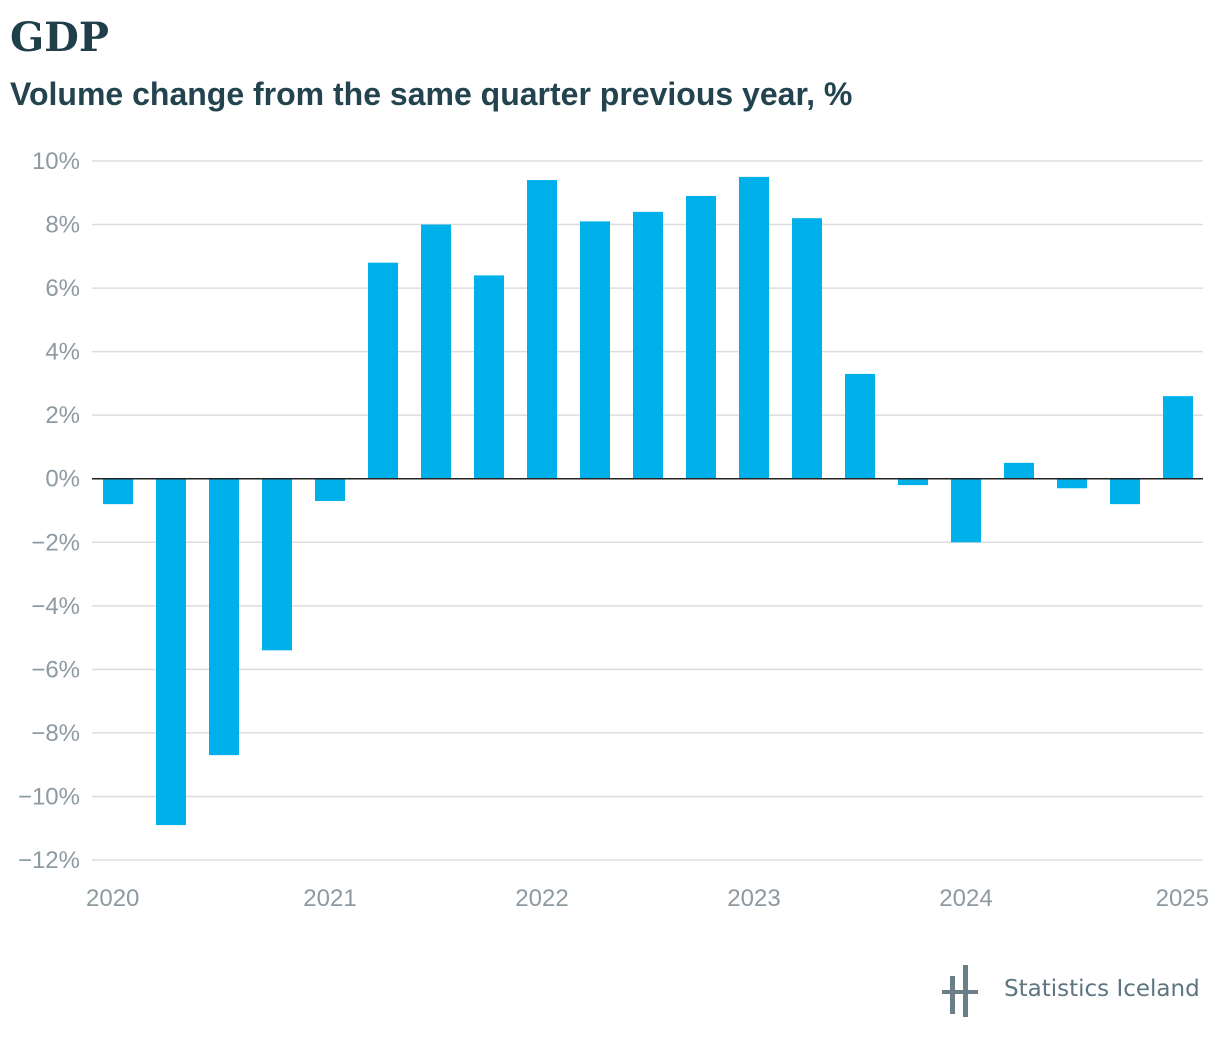  I want to click on y-tick-label: −4%, so click(55, 606).